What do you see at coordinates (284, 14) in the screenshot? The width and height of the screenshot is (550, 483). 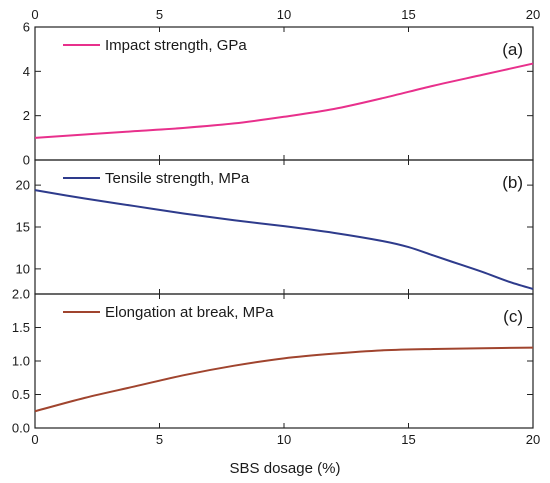 I see `panel-1-xtick-label-top: 10` at bounding box center [284, 14].